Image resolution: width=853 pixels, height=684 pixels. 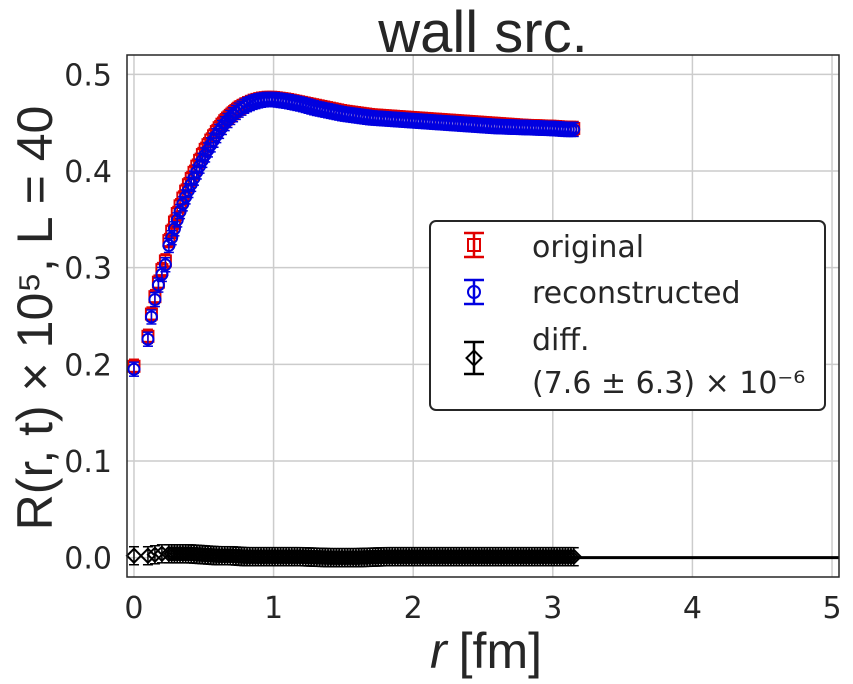 I want to click on legend-frame, so click(x=627, y=315).